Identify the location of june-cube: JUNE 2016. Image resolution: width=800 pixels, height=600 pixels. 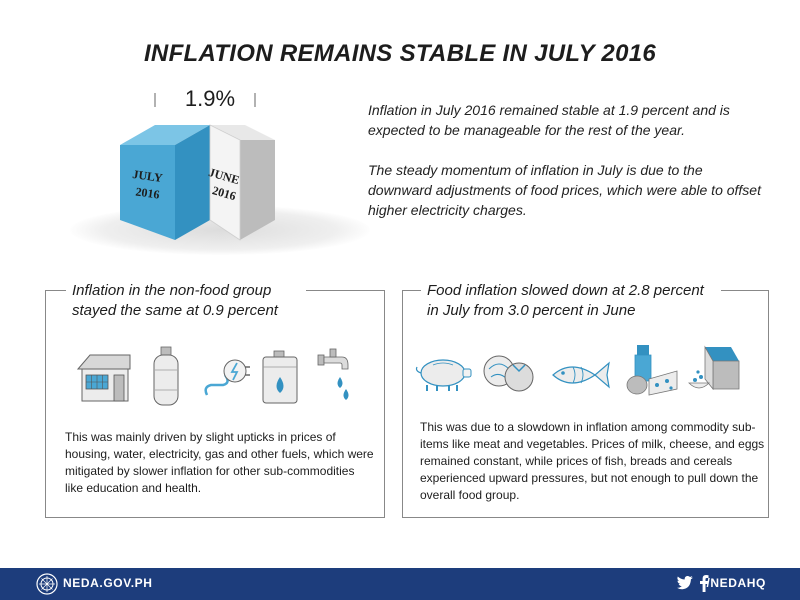
(241, 182).